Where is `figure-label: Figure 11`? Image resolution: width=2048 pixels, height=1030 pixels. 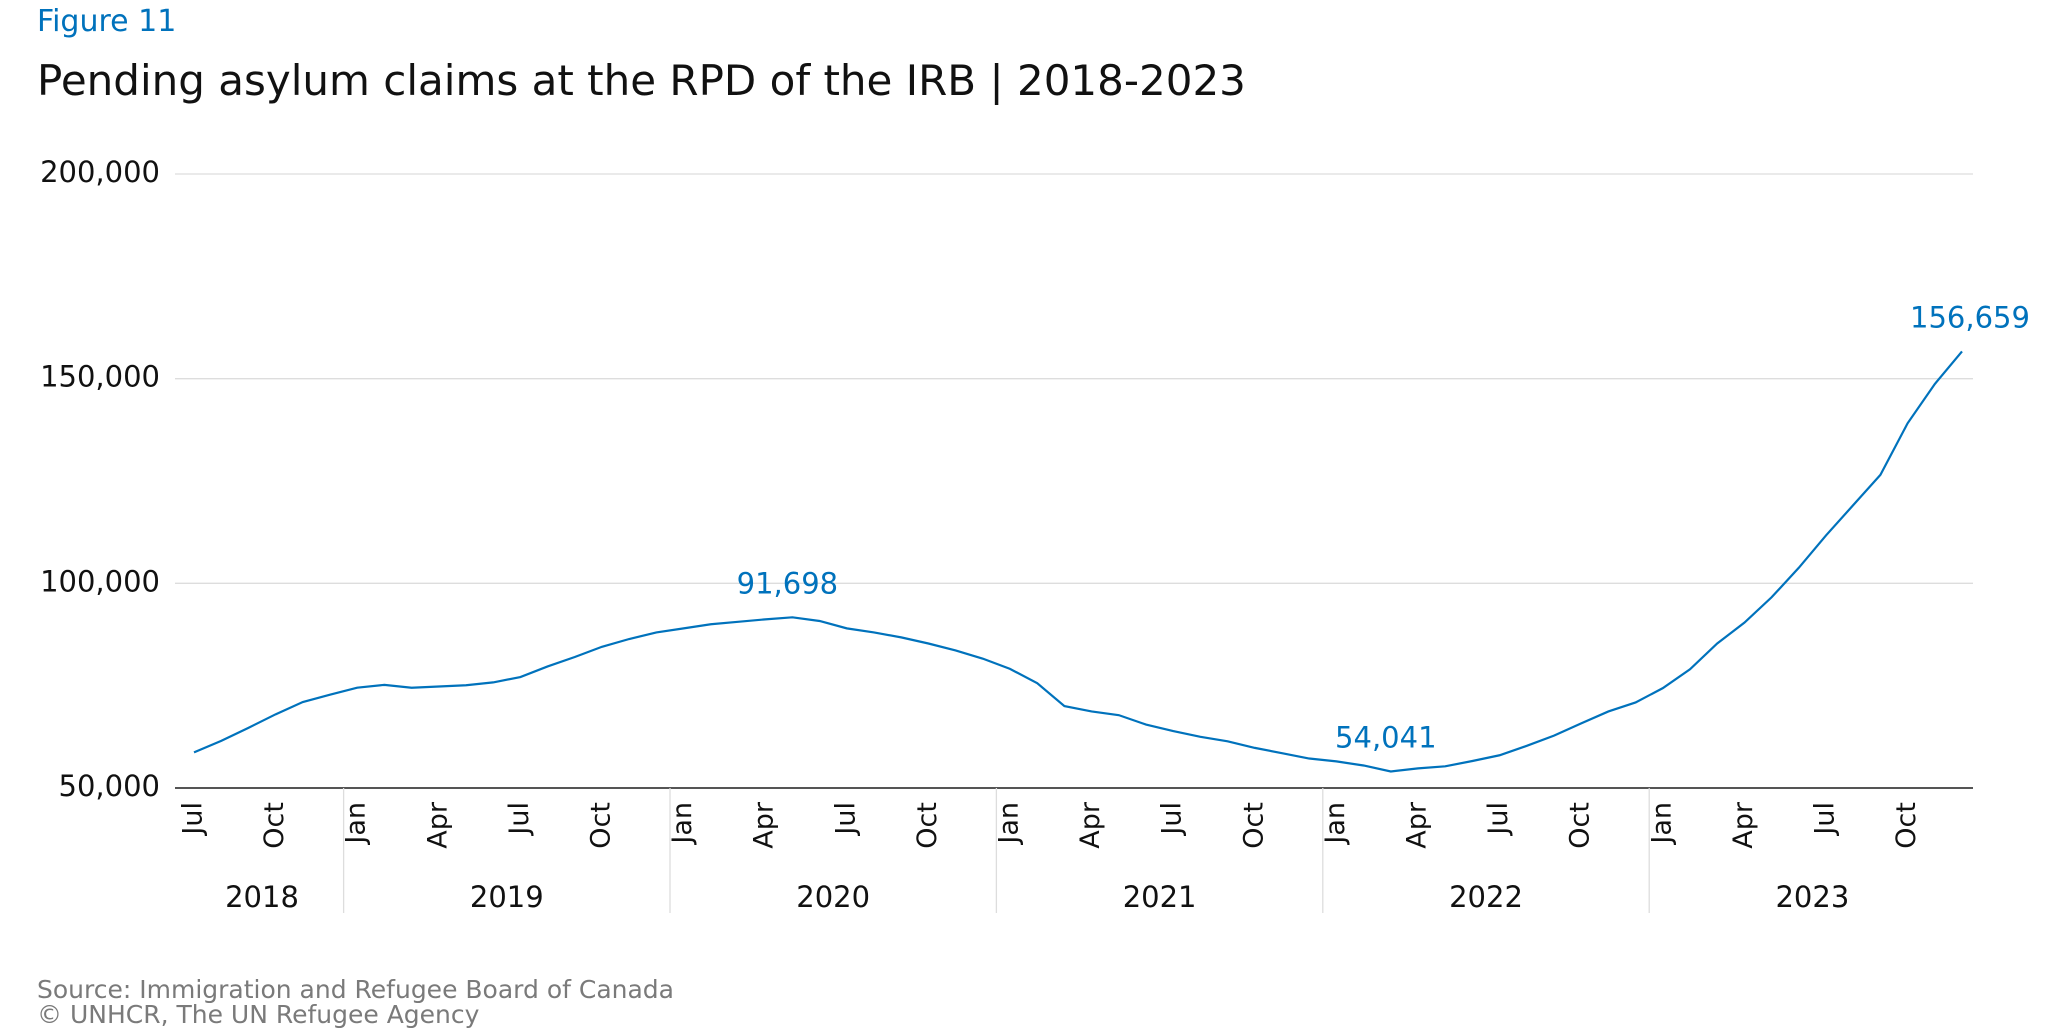
figure-label: Figure 11 is located at coordinates (106, 21).